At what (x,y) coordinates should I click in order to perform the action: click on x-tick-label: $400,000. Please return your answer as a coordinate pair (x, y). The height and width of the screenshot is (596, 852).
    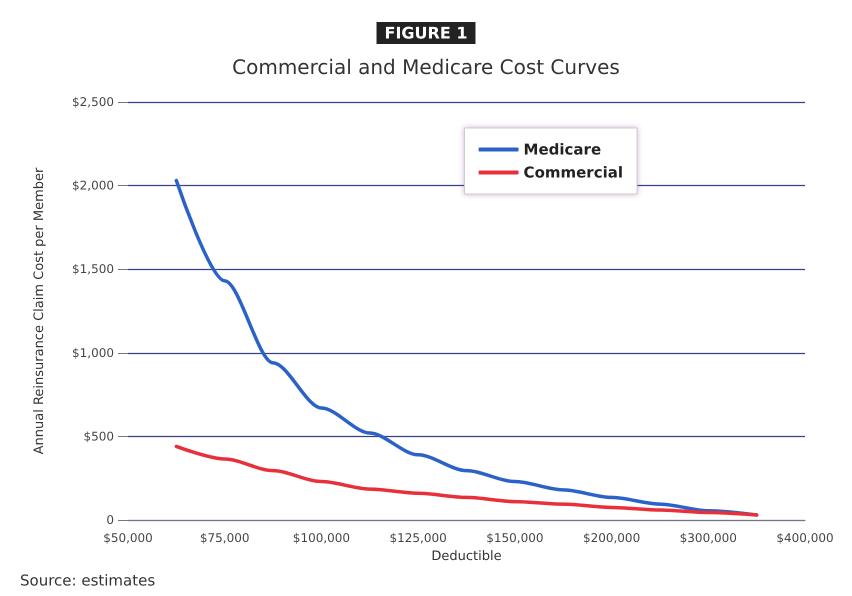
    Looking at the image, I should click on (805, 538).